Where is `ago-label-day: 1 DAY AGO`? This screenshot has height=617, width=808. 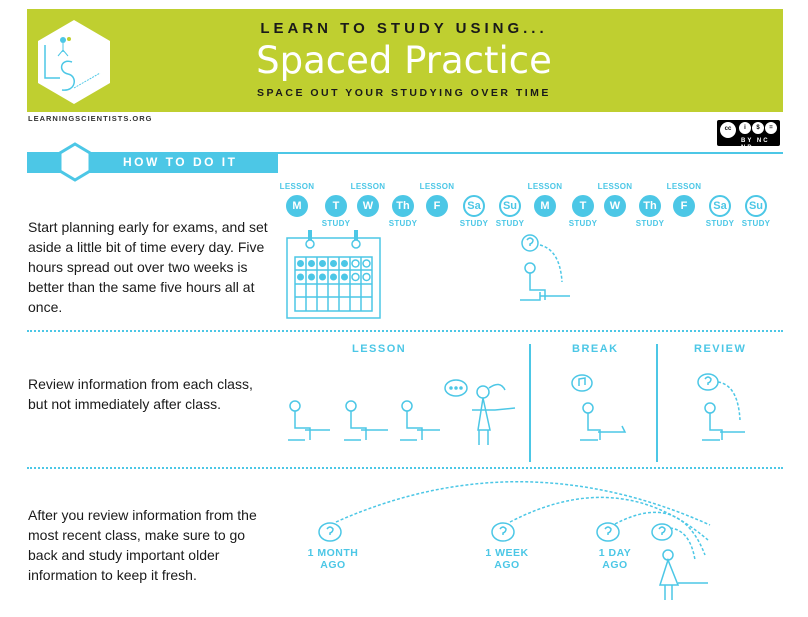
ago-label-day: 1 DAY AGO is located at coordinates (615, 559).